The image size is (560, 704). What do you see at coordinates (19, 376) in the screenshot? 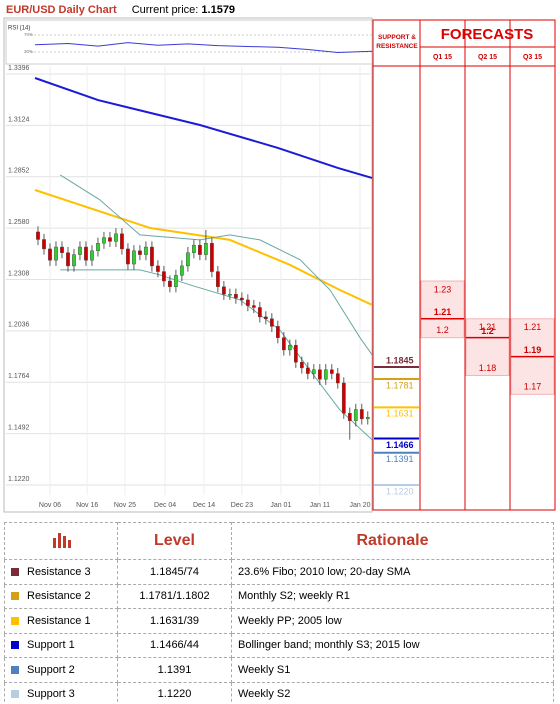
I see `y-tick-label: 1.1764` at bounding box center [19, 376].